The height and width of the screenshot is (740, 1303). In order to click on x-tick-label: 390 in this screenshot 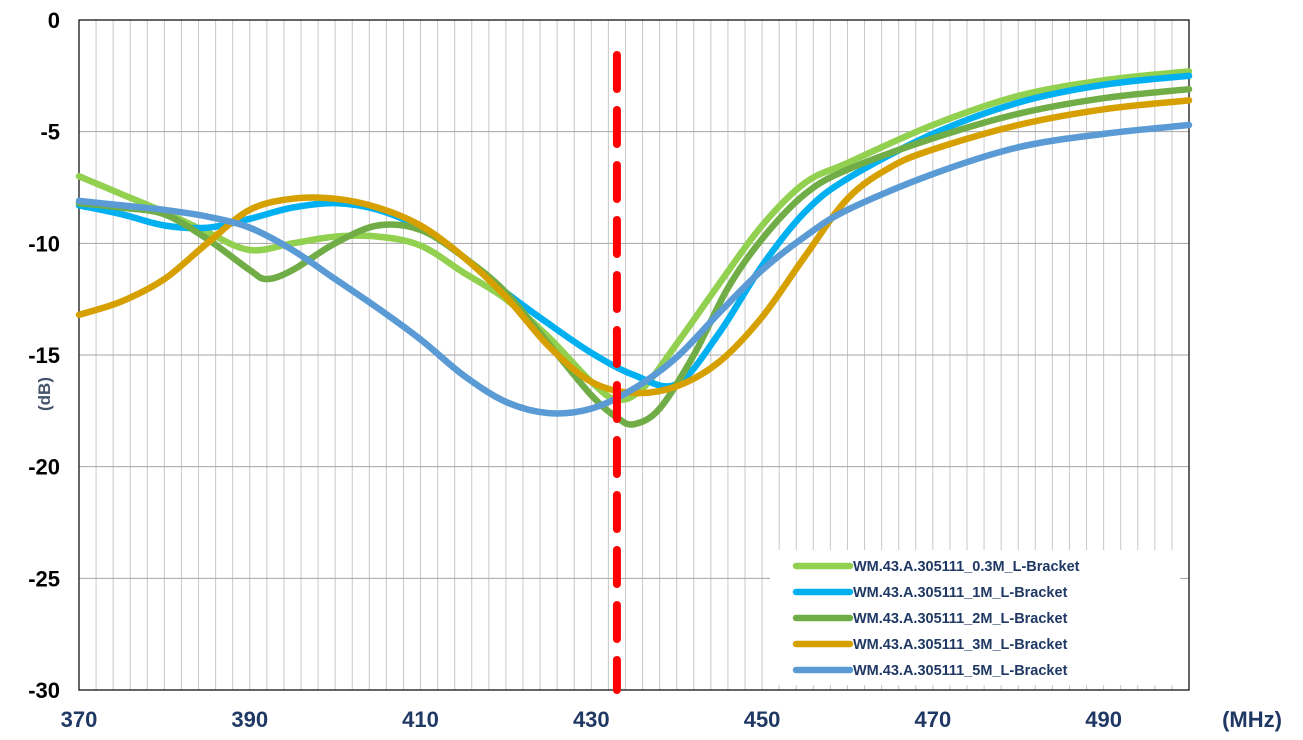, I will do `click(249, 719)`.